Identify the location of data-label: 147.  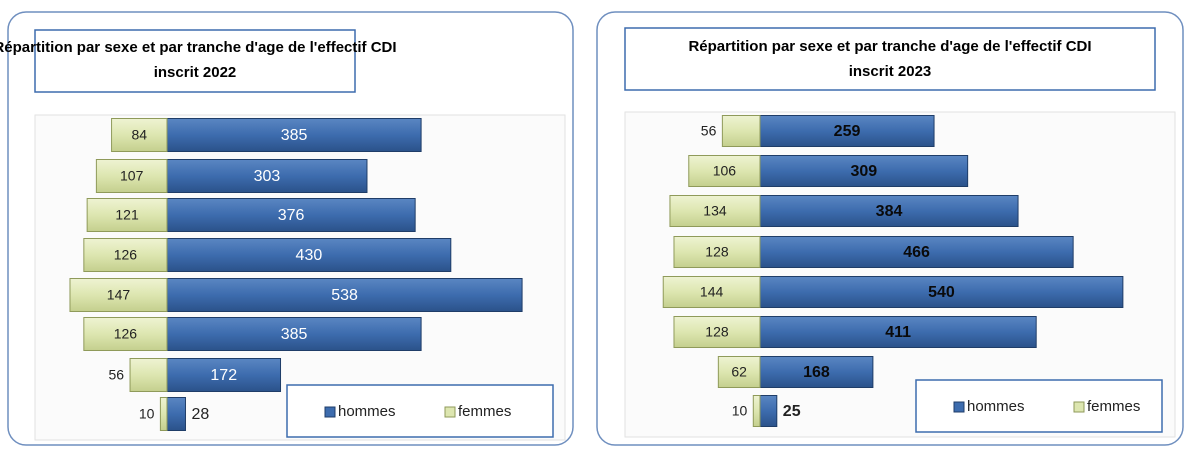
(119, 295).